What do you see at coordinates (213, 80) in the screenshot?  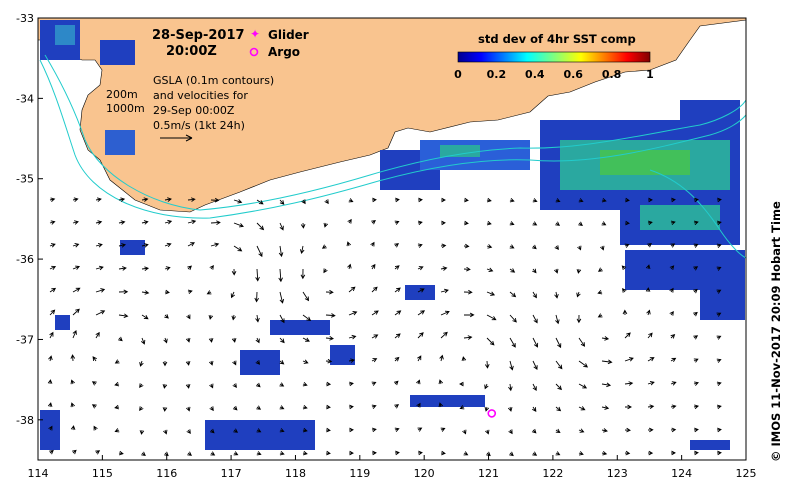 I see `gsla-line-1: GSLA (0.1m contours)` at bounding box center [213, 80].